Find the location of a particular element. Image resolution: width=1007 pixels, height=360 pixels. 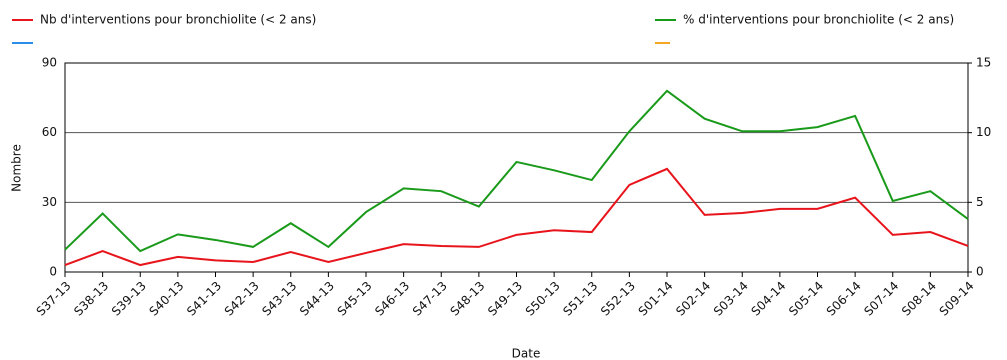

x-tick-label: S06-14 is located at coordinates (844, 299).